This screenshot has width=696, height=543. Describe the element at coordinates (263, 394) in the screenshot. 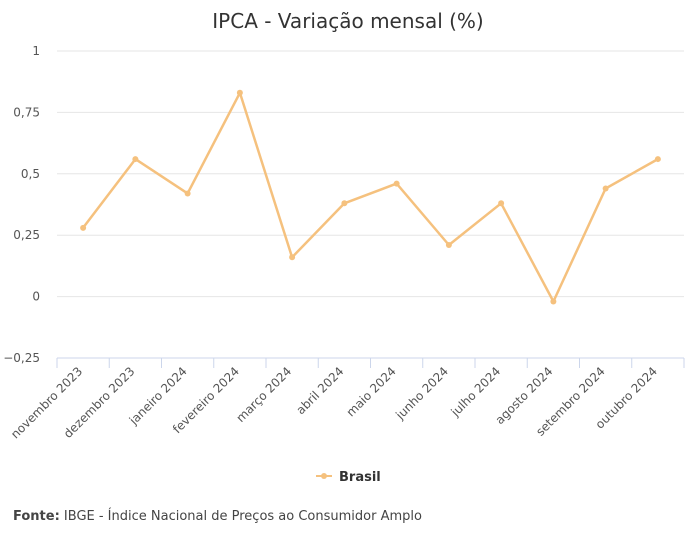

I see `x-tick-label: março 2024` at that location.